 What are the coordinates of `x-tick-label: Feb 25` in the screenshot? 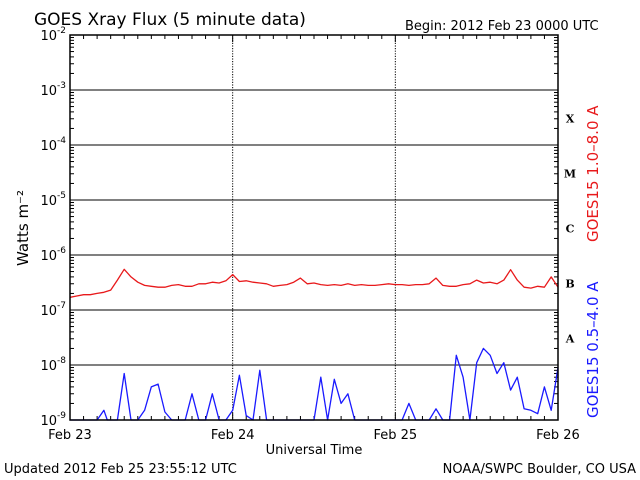 It's located at (395, 435).